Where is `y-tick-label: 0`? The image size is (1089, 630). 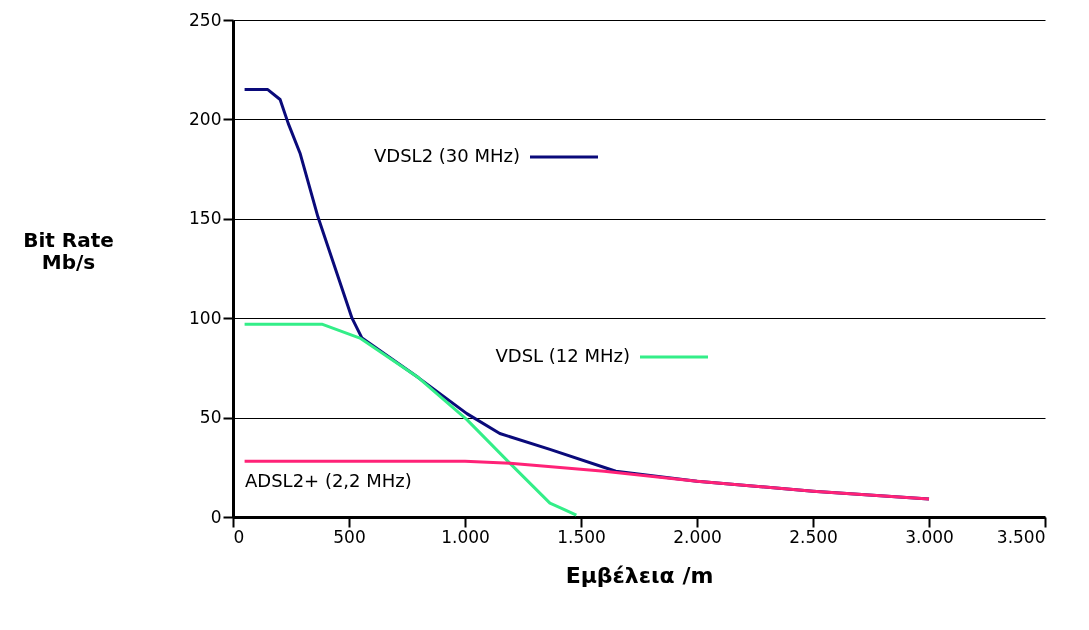 y-tick-label: 0 is located at coordinates (216, 516).